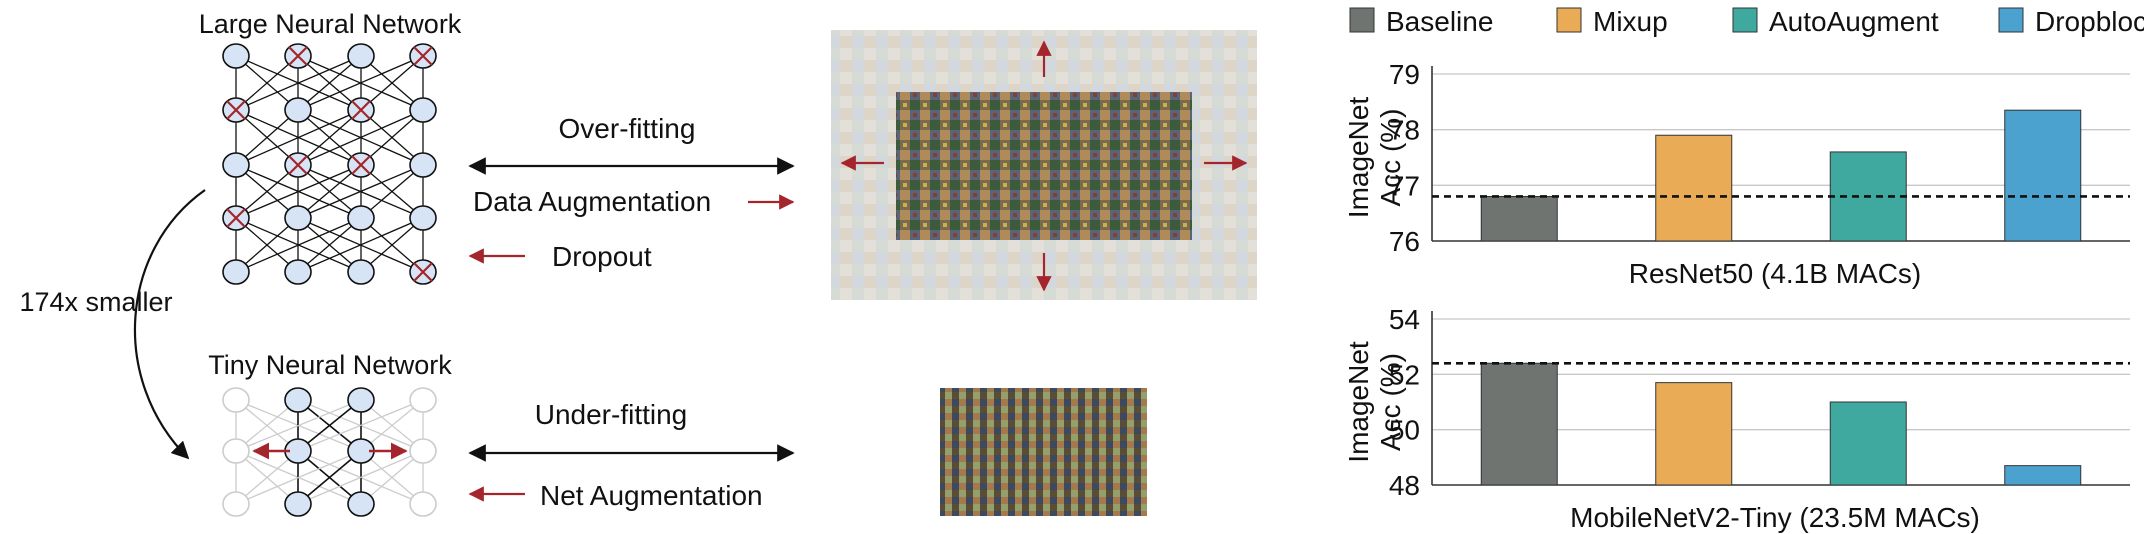 Image resolution: width=2144 pixels, height=534 pixels. Describe the element at coordinates (1404, 430) in the screenshot. I see `y-tick-label: 50` at that location.